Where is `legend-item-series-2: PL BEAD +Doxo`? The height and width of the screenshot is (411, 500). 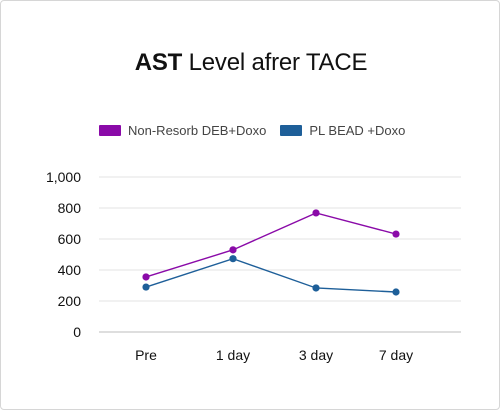
legend-item-series-2: PL BEAD +Doxo is located at coordinates (342, 130).